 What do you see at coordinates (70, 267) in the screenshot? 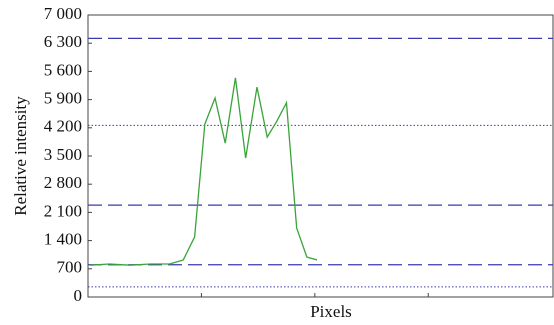
I see `y-tick-label: 700` at bounding box center [70, 267].